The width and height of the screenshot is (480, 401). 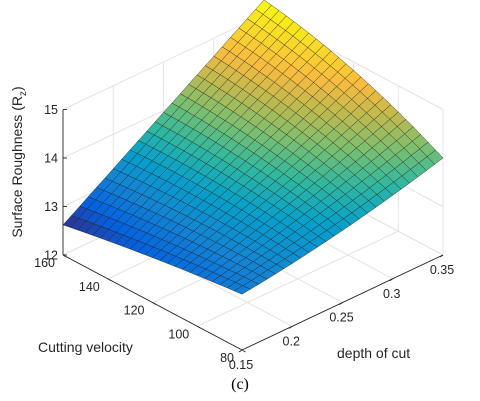 What do you see at coordinates (51, 256) in the screenshot?
I see `z-tick-label: 12` at bounding box center [51, 256].